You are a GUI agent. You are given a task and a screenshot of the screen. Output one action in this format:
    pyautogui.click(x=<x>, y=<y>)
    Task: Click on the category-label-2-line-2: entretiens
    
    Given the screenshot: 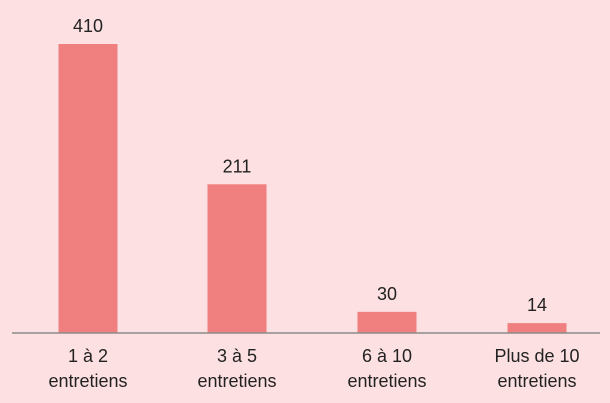 What is the action you would take?
    pyautogui.click(x=236, y=381)
    